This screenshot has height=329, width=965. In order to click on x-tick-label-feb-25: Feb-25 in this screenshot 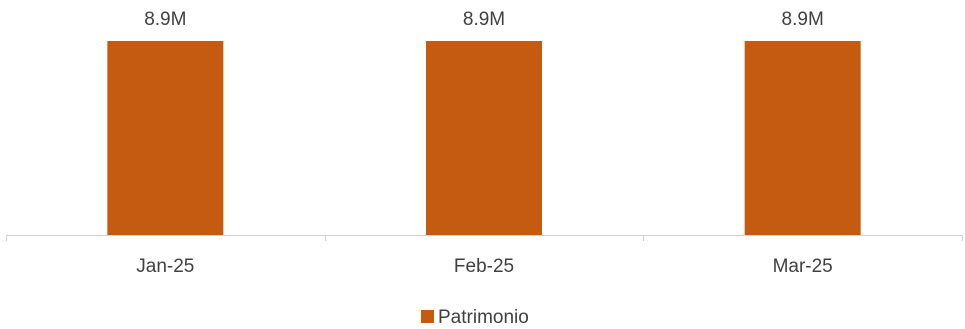, I will do `click(484, 266)`.